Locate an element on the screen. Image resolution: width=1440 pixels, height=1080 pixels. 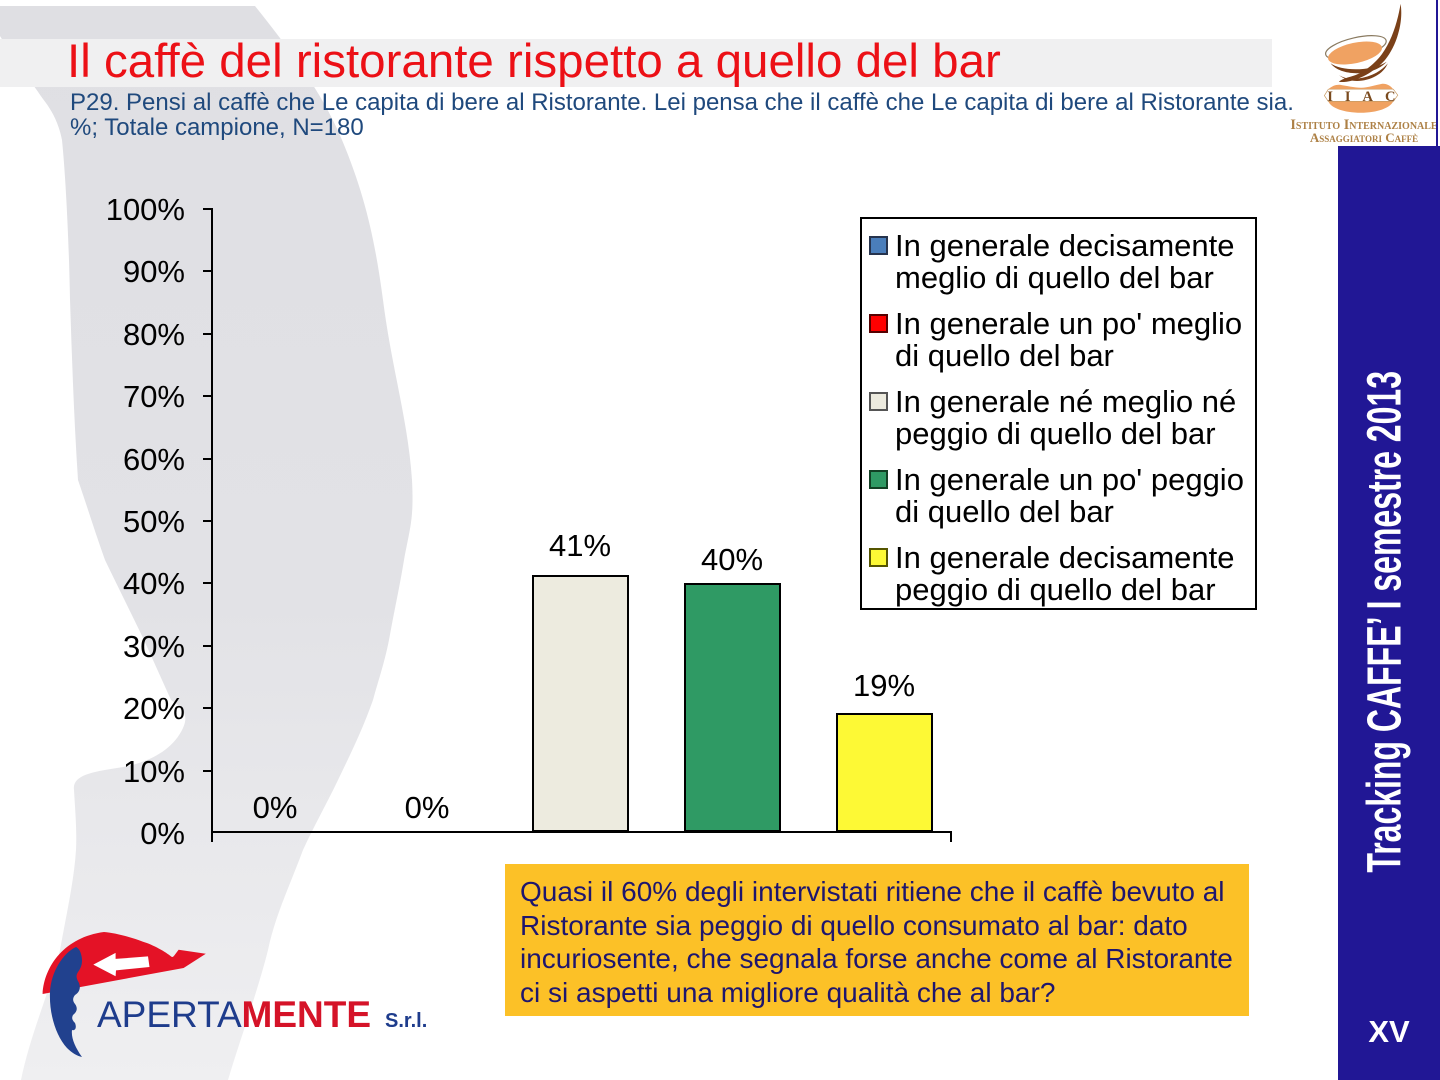
svg-text: APERTA is located at coordinates (169, 1014).